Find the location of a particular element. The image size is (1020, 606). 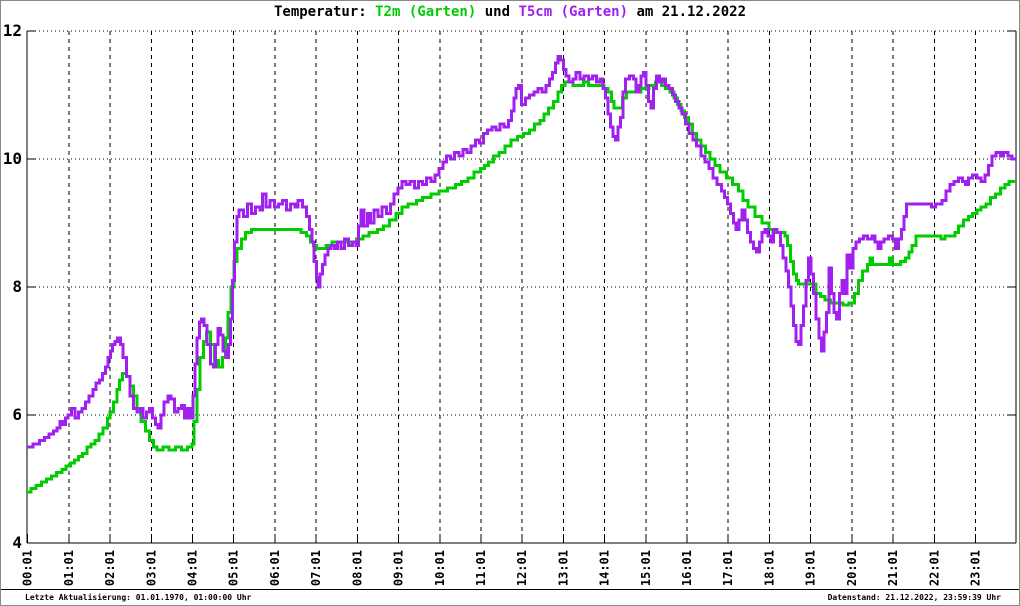

svg-text: 22:01 is located at coordinates (934, 568).